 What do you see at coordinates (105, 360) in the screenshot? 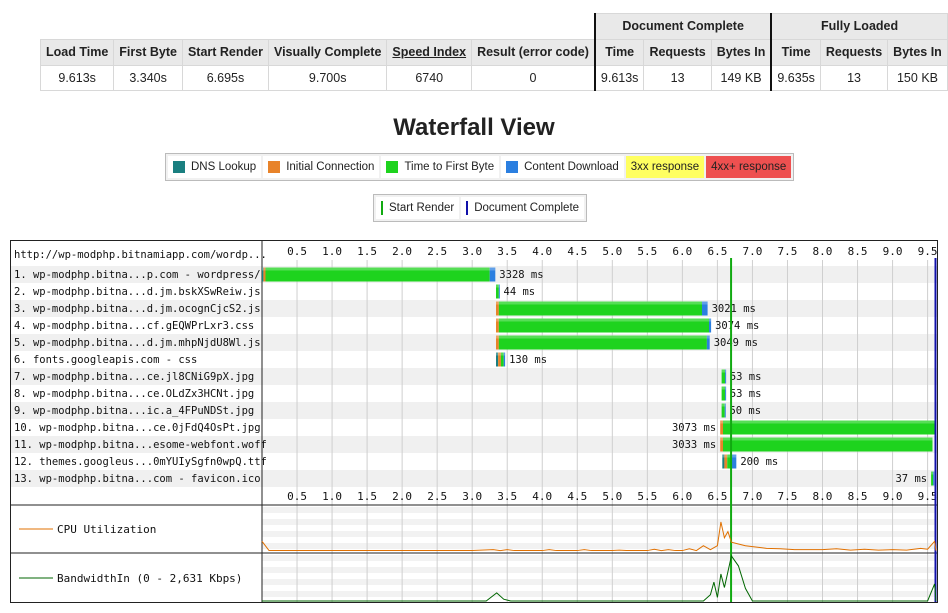
I see `request-label: 6. fonts.googleapis.com - css` at bounding box center [105, 360].